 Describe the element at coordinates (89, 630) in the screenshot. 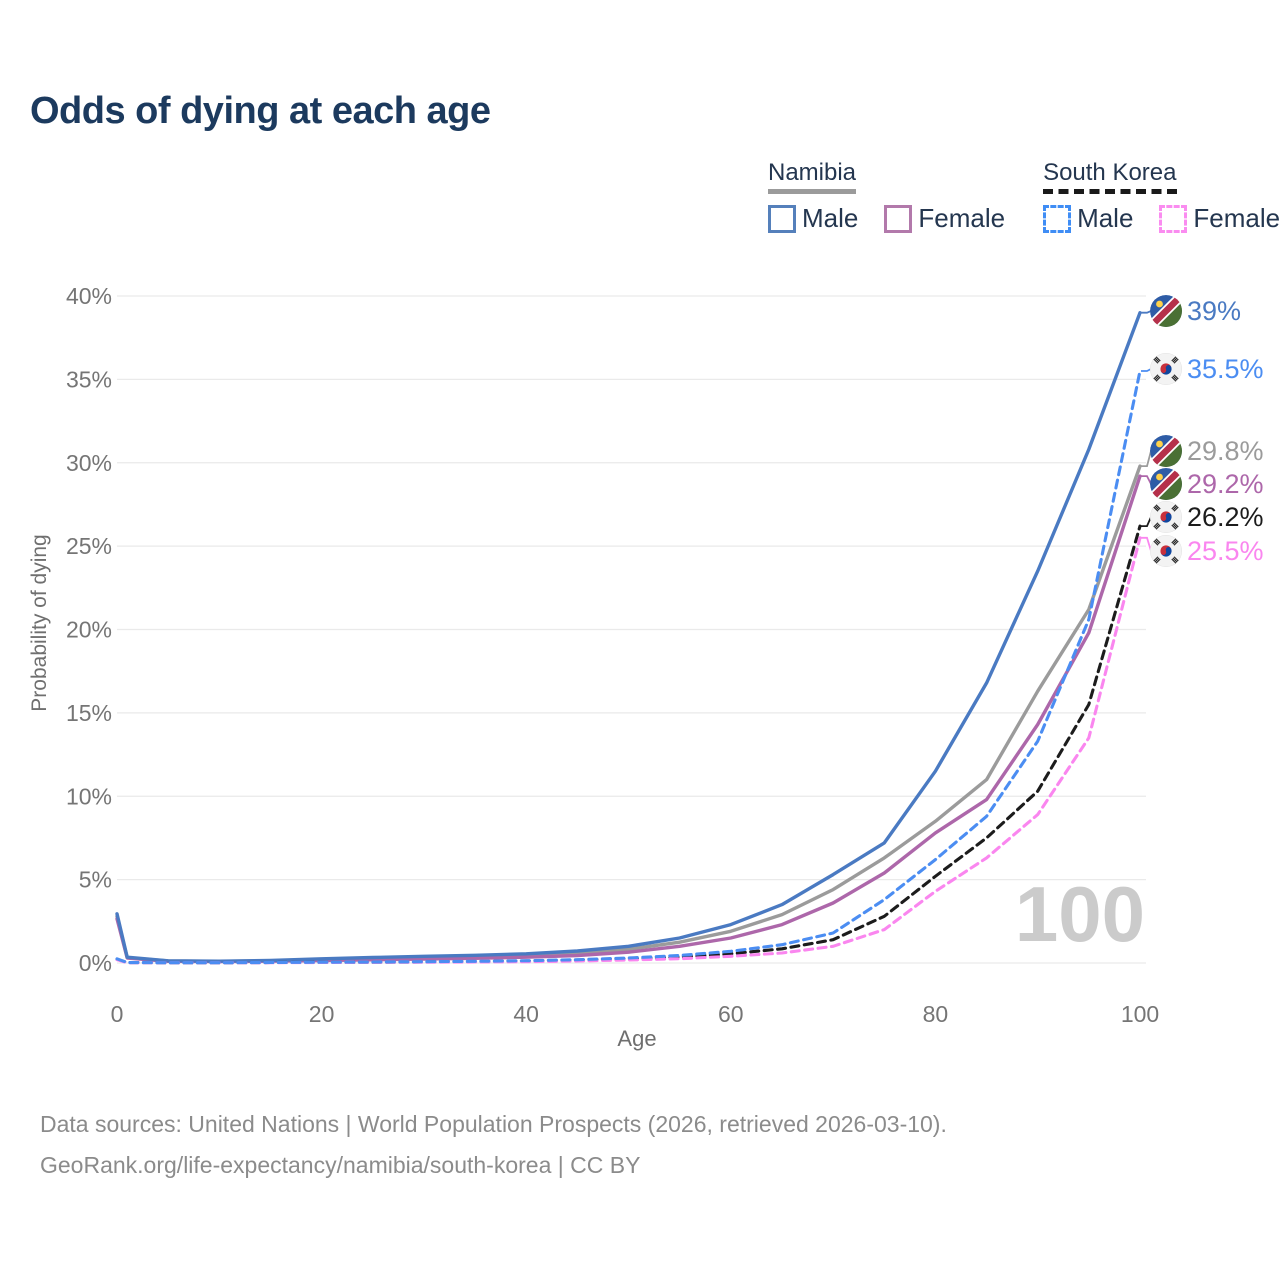

I see `y-tick-label: 20%` at that location.